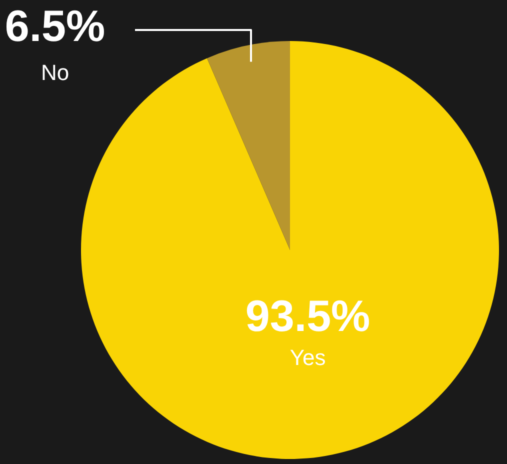 This screenshot has height=464, width=507. What do you see at coordinates (308, 357) in the screenshot?
I see `slice-label: Yes` at bounding box center [308, 357].